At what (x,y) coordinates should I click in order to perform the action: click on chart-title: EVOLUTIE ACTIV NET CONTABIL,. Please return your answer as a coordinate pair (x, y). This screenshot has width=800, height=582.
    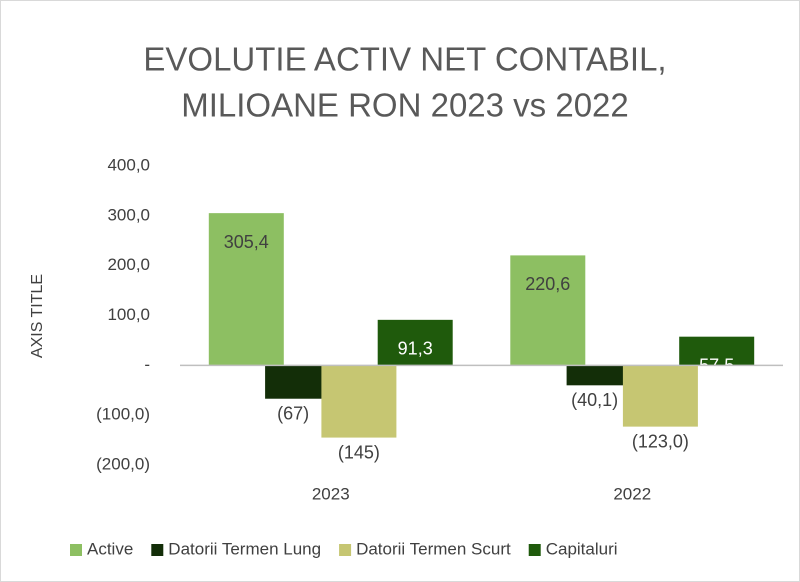
    Looking at the image, I should click on (404, 59).